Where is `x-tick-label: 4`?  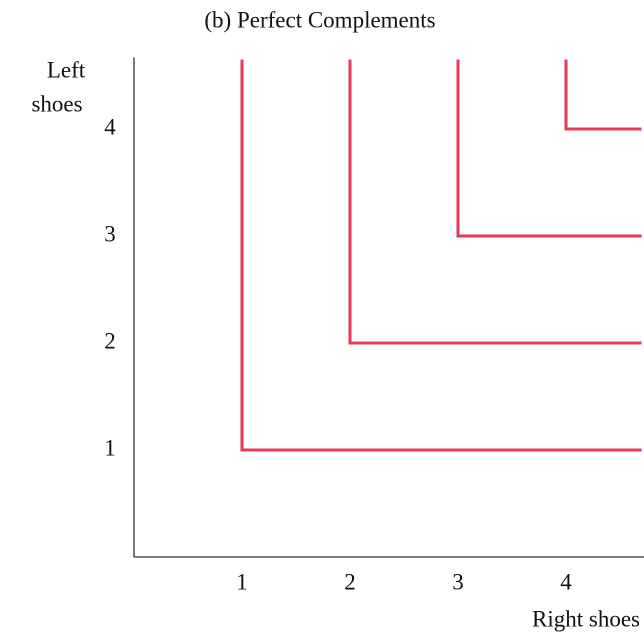 x-tick-label: 4 is located at coordinates (566, 581).